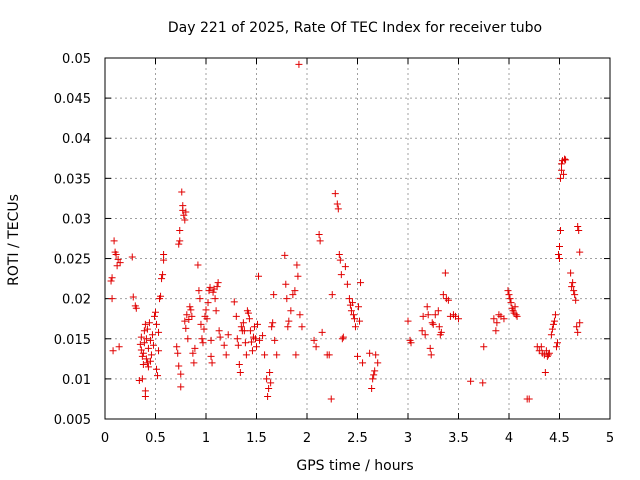 The height and width of the screenshot is (480, 640). Describe the element at coordinates (559, 438) in the screenshot. I see `x-tick-label: 4.5` at that location.